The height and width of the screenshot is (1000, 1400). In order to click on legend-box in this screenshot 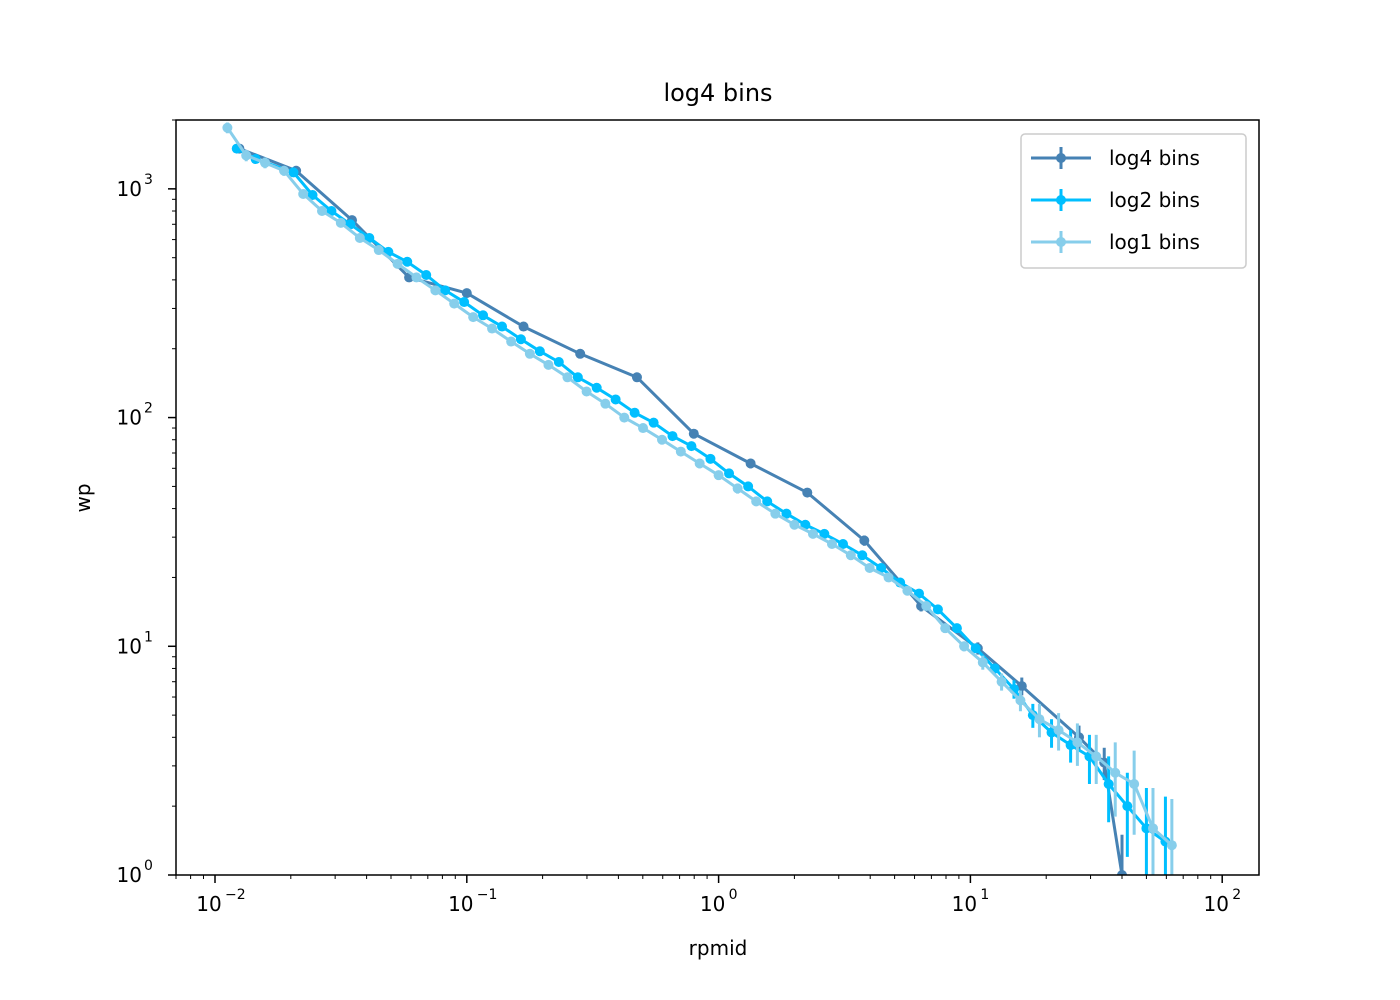, I will do `click(1133, 201)`.